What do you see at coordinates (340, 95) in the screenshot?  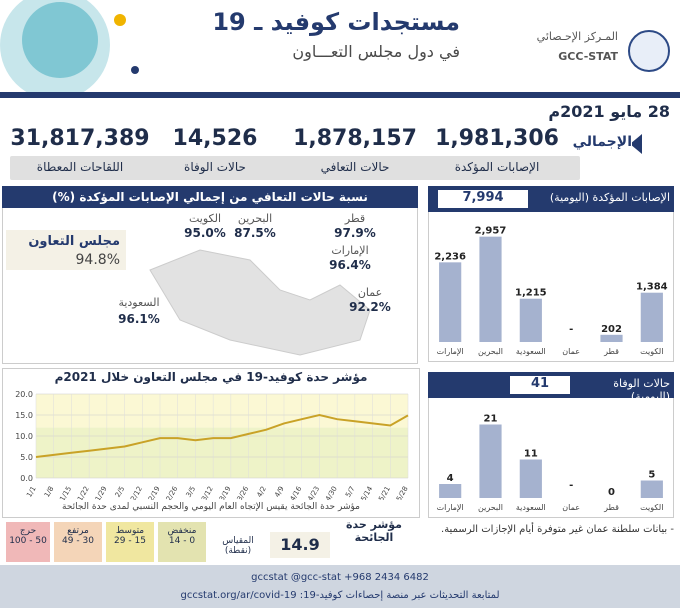 I see `header-divider` at bounding box center [340, 95].